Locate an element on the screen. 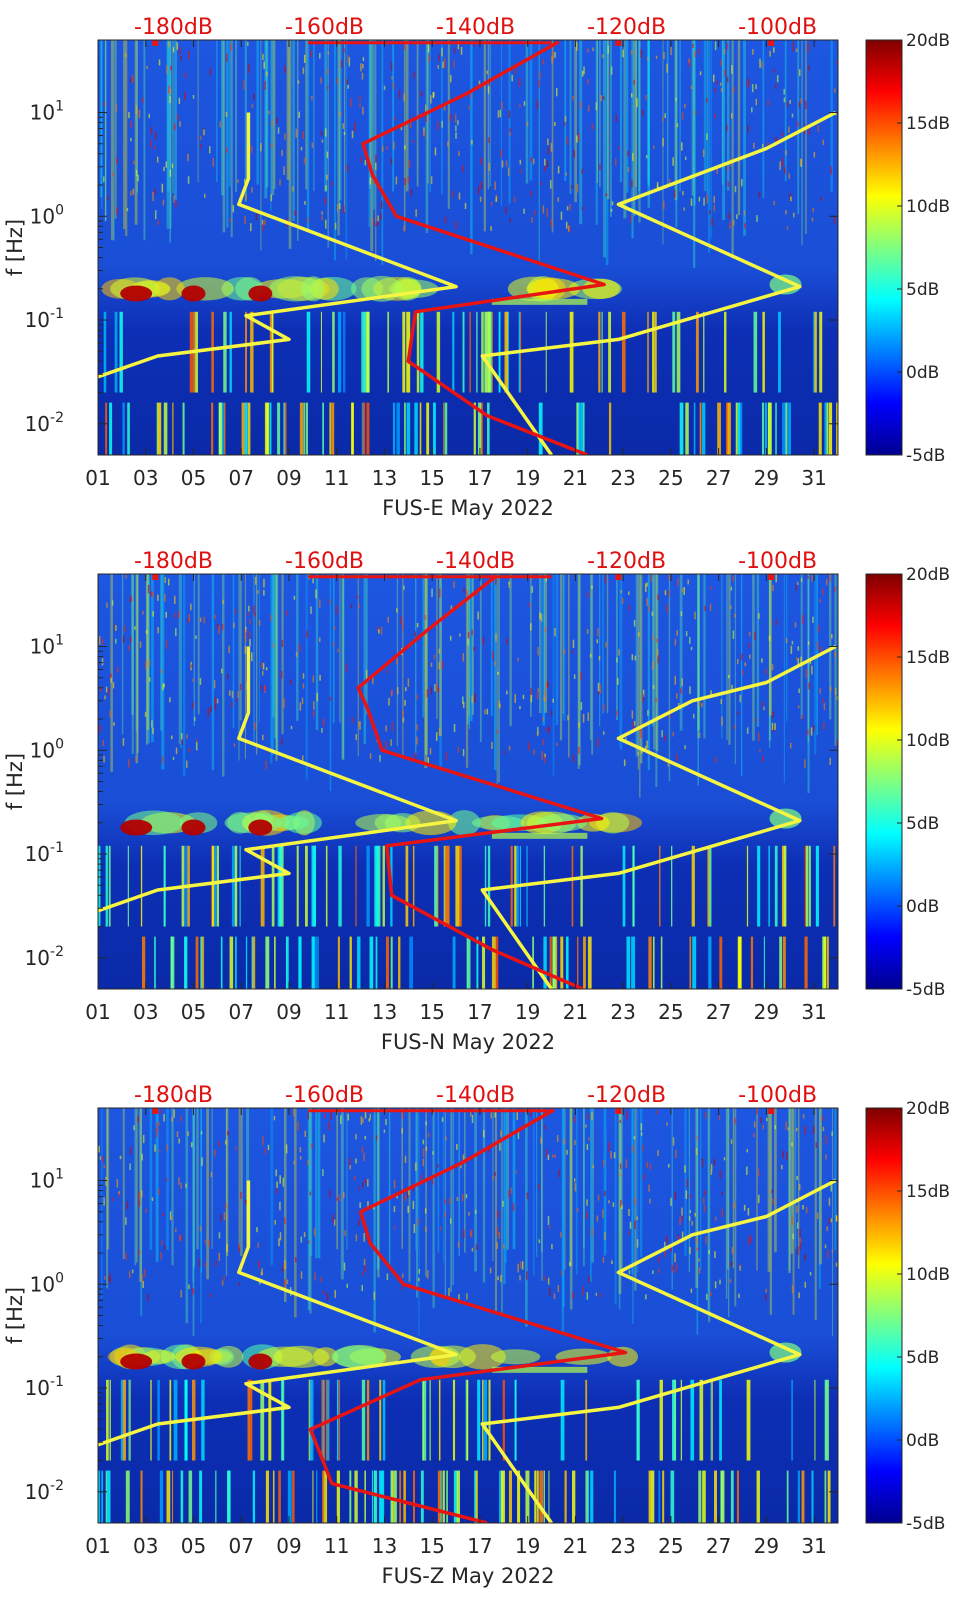 The width and height of the screenshot is (962, 1599). y-tick-label: 10-2 is located at coordinates (44, 423).